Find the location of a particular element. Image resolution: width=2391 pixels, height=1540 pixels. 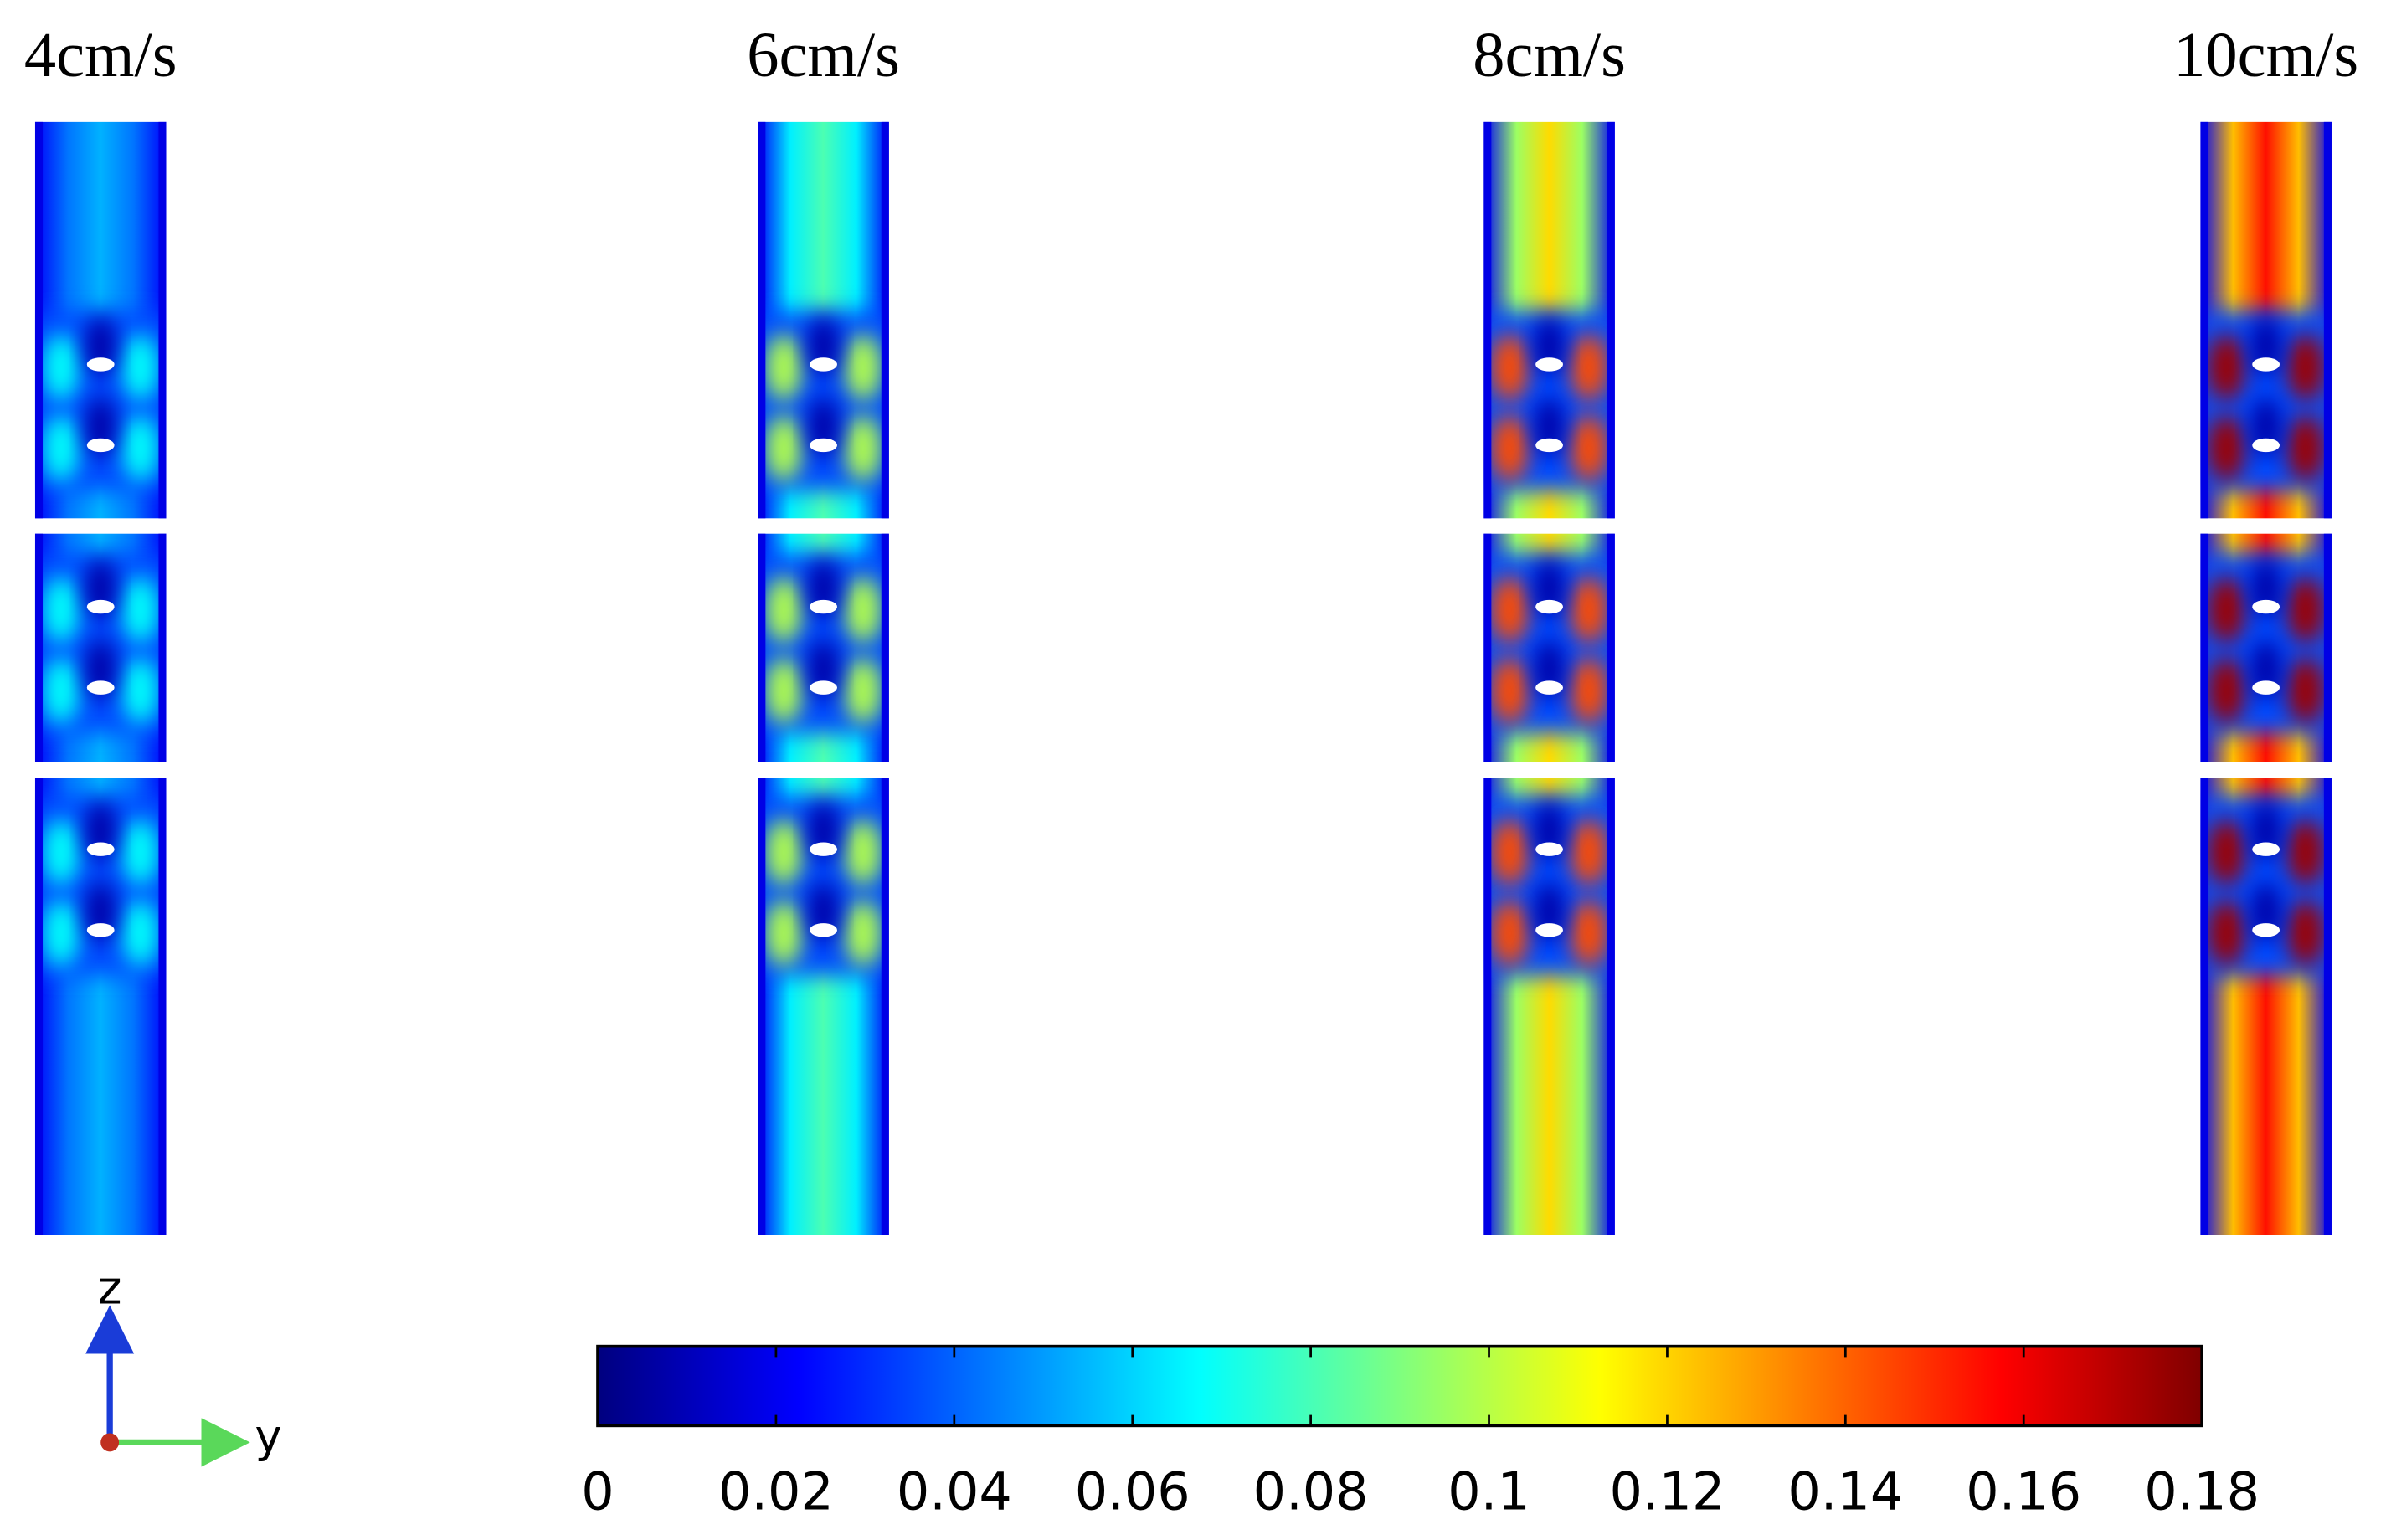

axis-label: z is located at coordinates (110, 1288).